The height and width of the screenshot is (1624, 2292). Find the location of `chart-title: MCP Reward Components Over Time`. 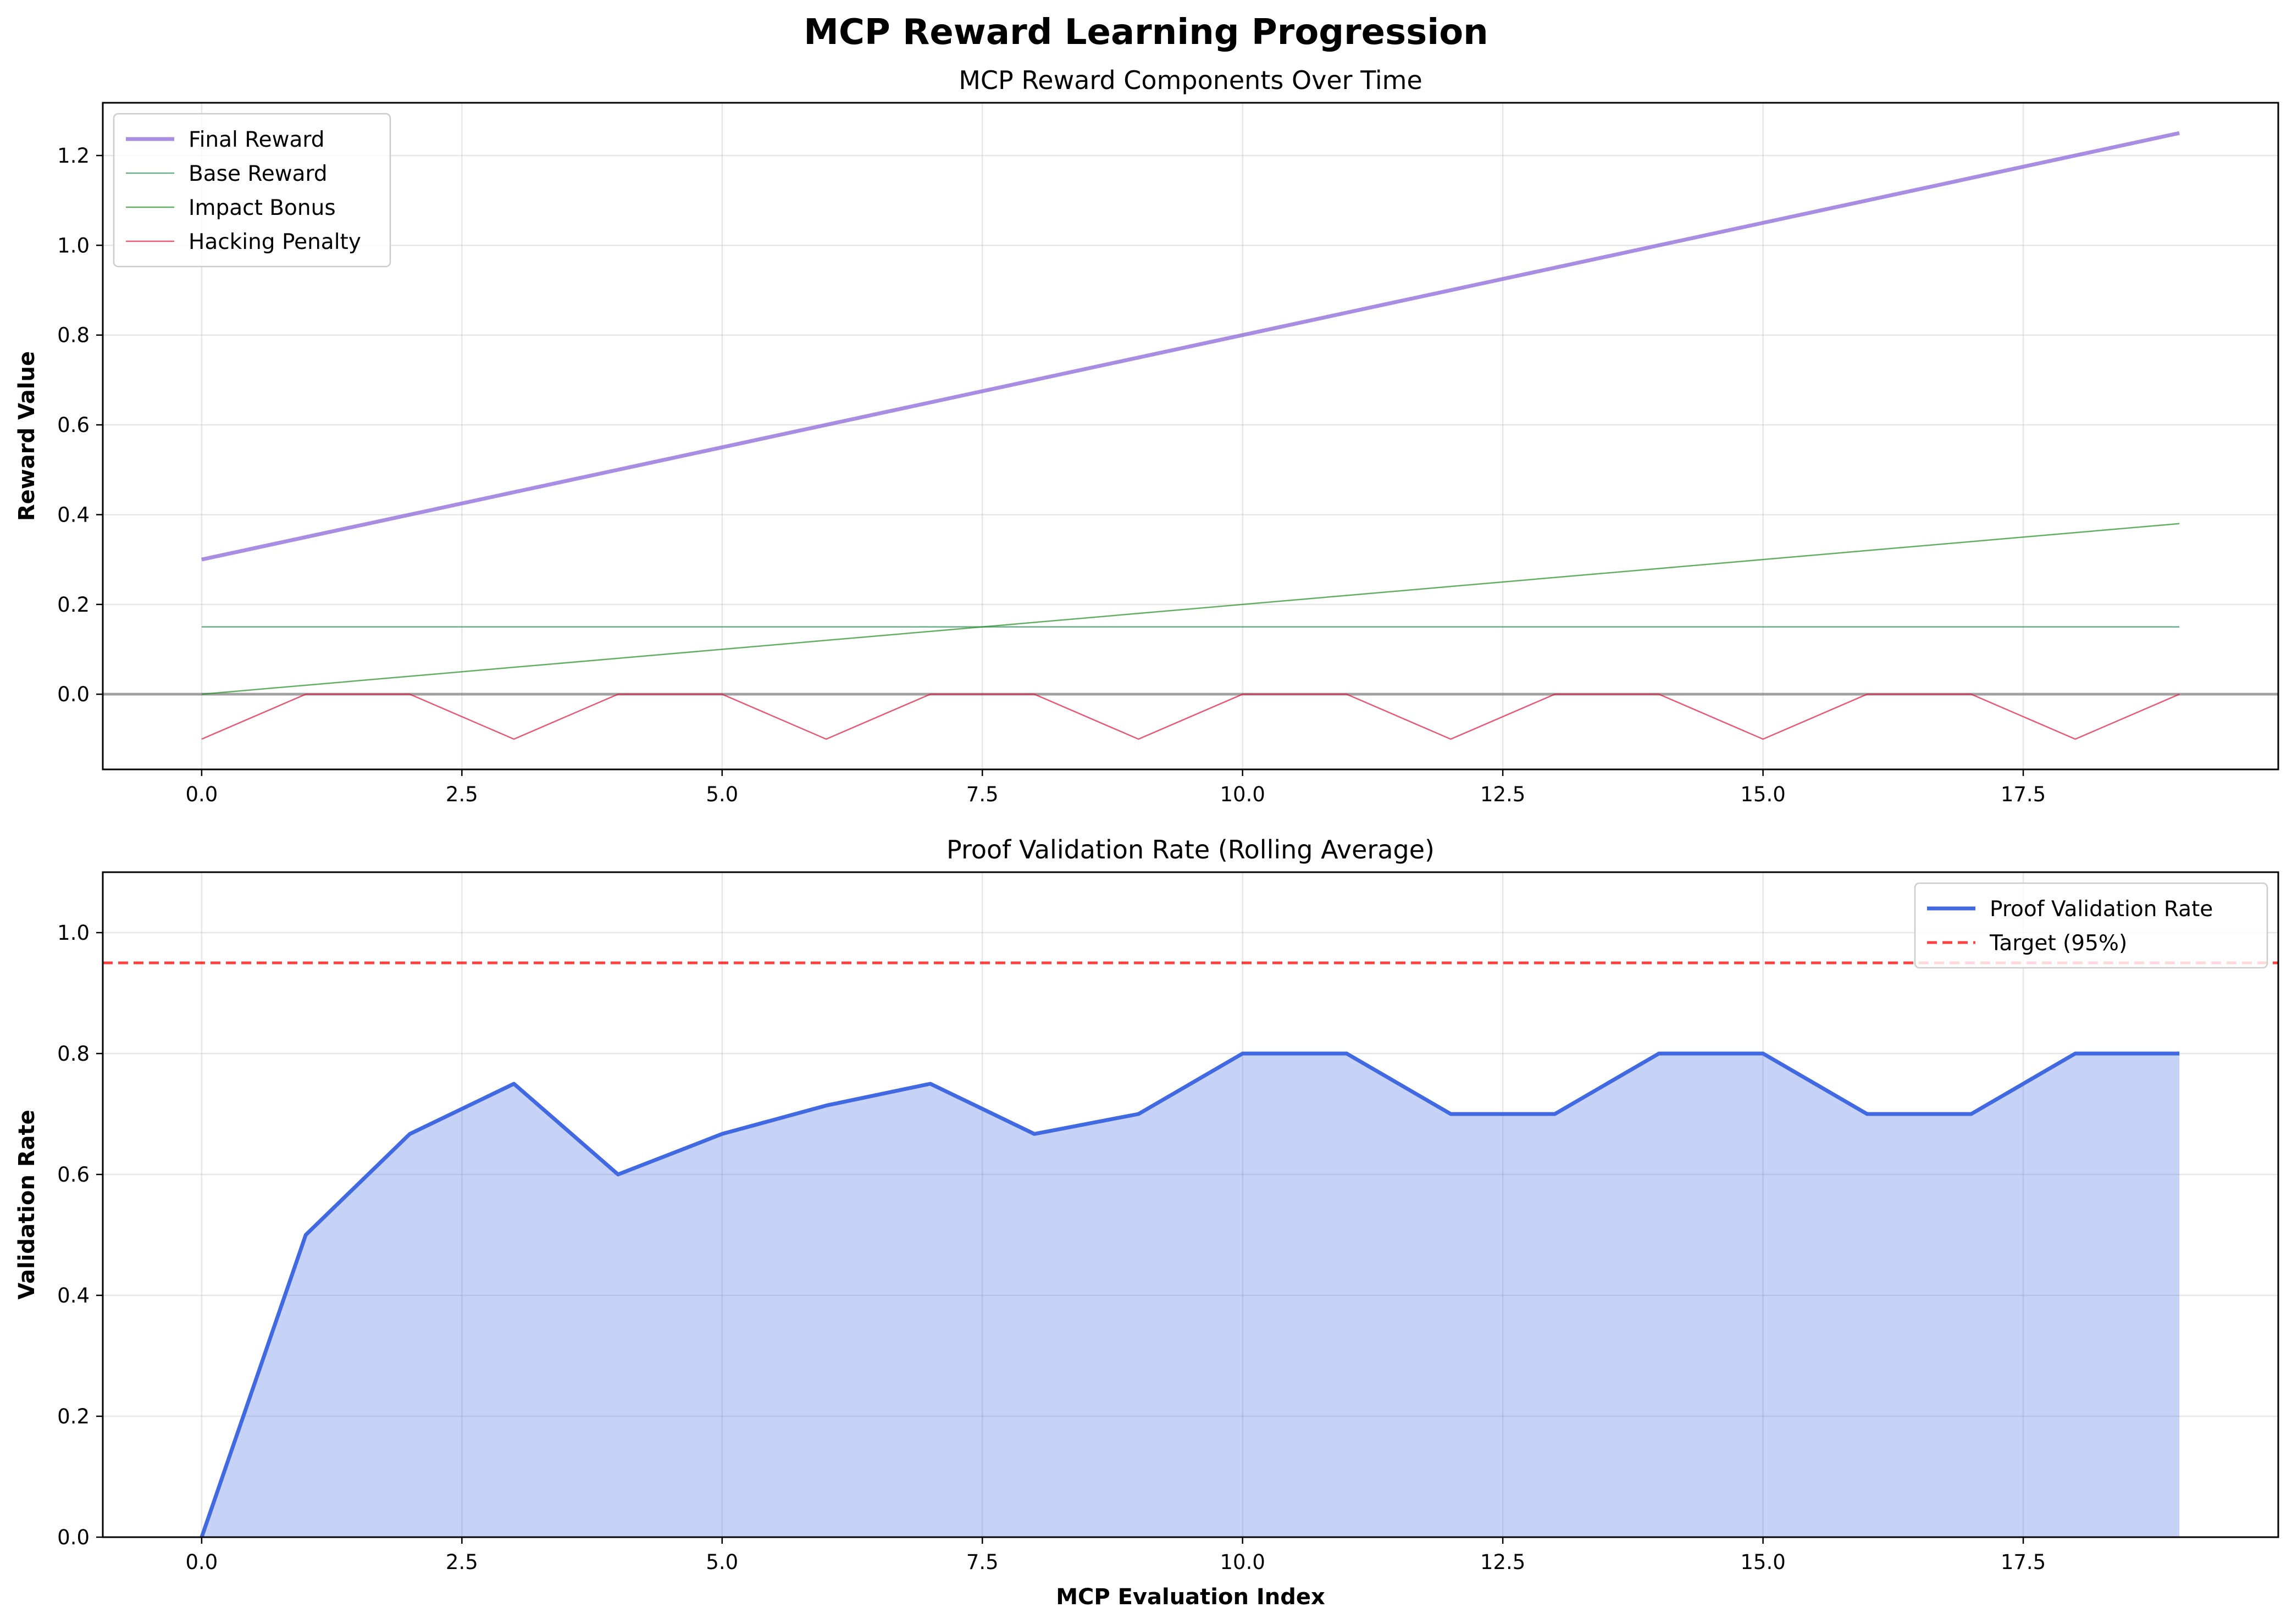

chart-title: MCP Reward Components Over Time is located at coordinates (1190, 80).